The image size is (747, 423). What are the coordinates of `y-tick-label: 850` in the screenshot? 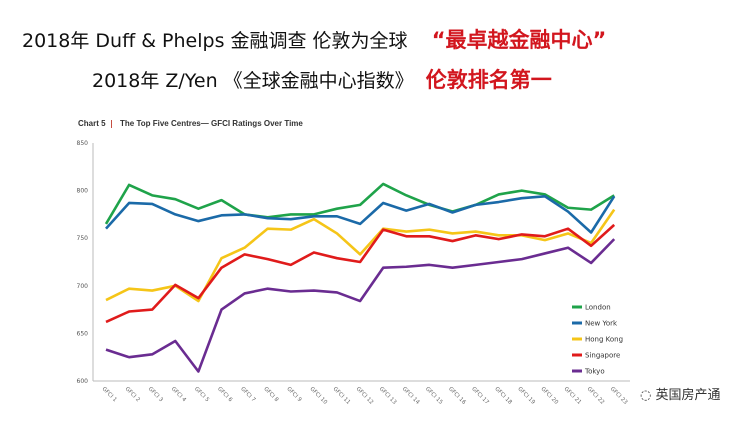 It's located at (83, 143).